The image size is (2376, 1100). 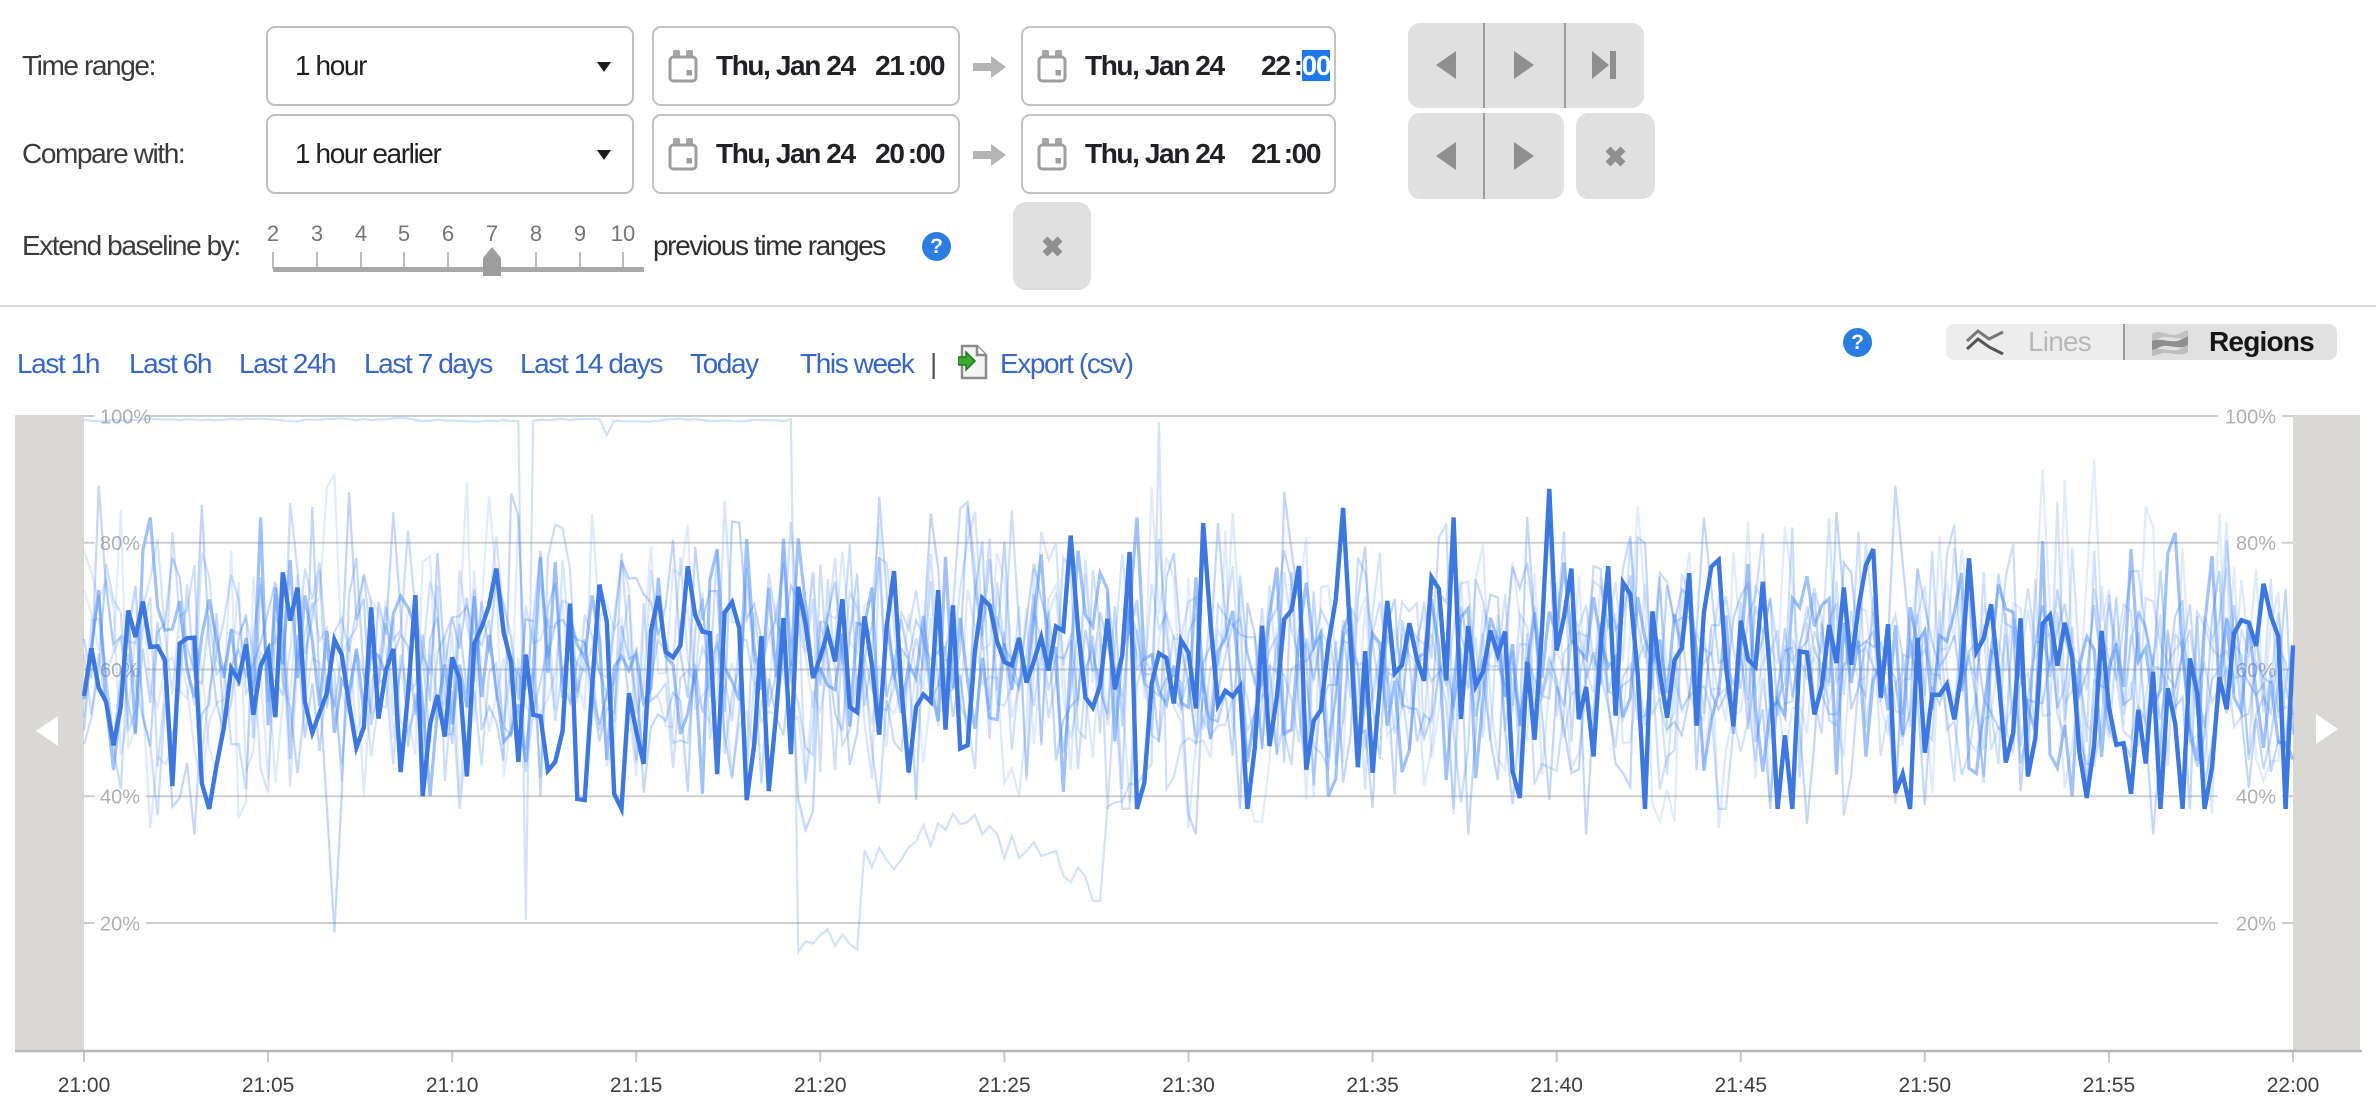 What do you see at coordinates (1556, 1085) in the screenshot?
I see `svg-text: 21:40` at bounding box center [1556, 1085].